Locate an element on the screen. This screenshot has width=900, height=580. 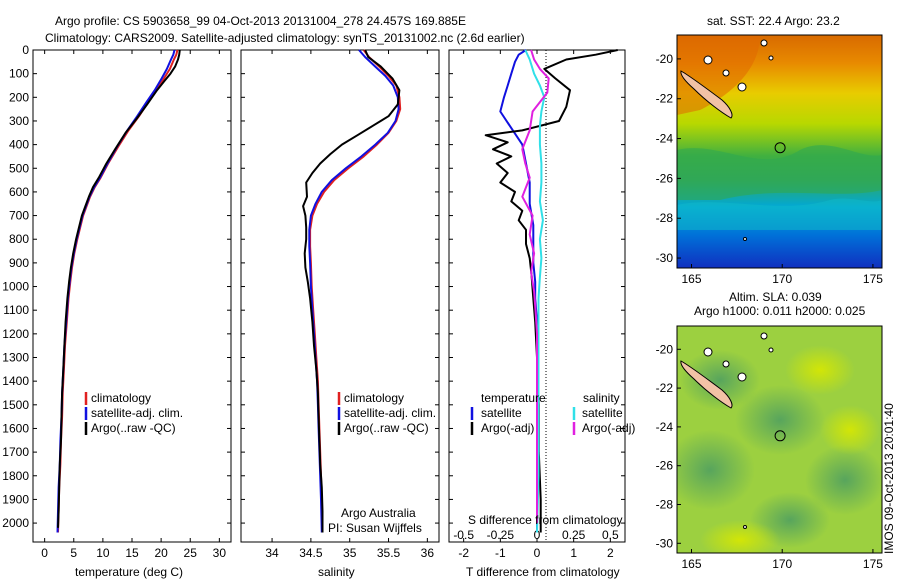
salinity-annotation-line-1: Argo Australia is located at coordinates (378, 513).